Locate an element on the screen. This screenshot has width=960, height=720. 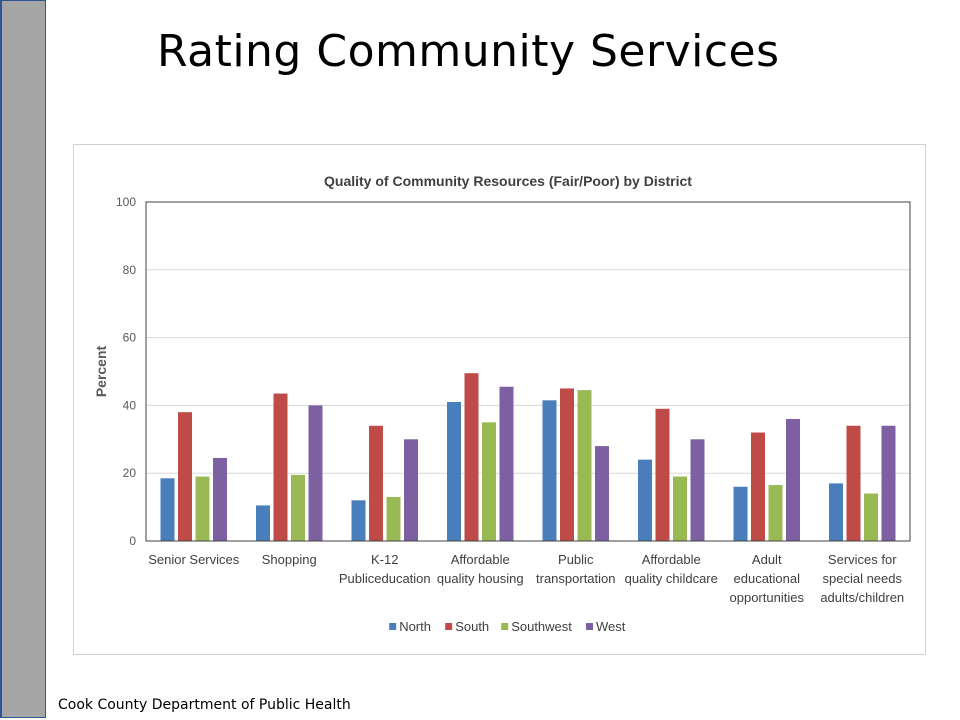
x-tick-label: quality housing is located at coordinates (480, 578).